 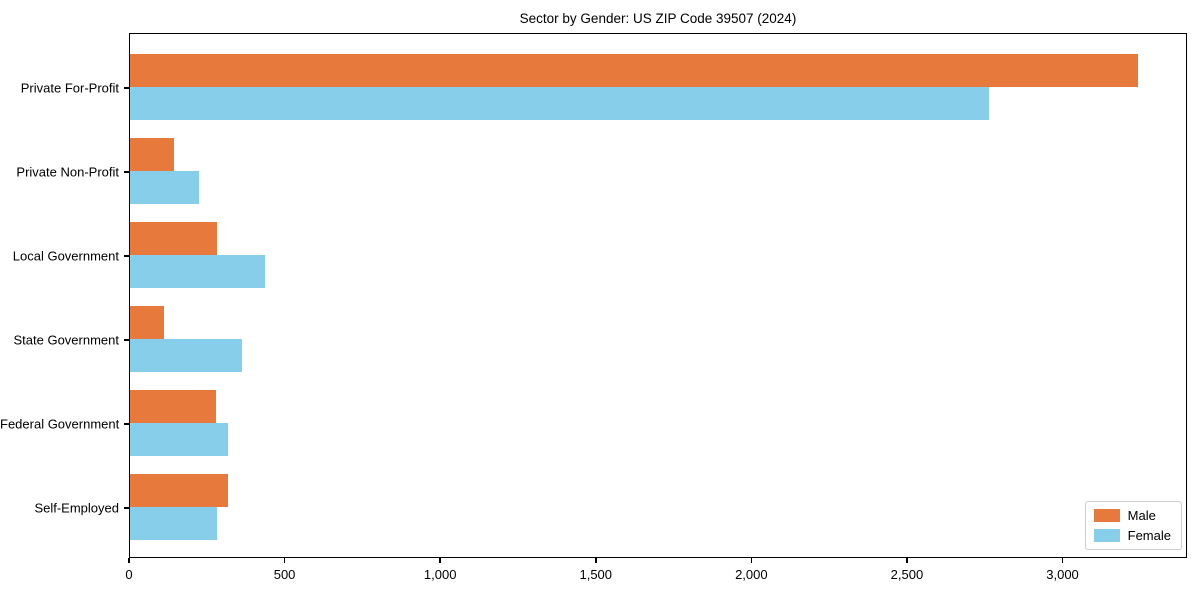 What do you see at coordinates (440, 574) in the screenshot?
I see `x-tick-label: 1,000` at bounding box center [440, 574].